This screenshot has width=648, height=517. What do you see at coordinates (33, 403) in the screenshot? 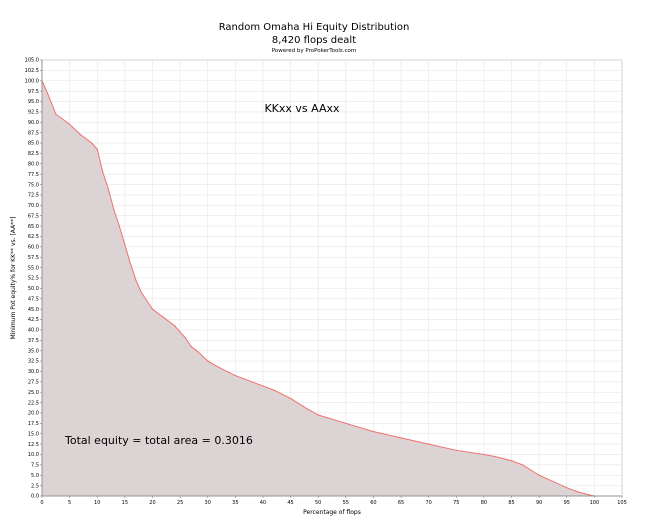
I see `y-tick-label: 22.5` at bounding box center [33, 403].